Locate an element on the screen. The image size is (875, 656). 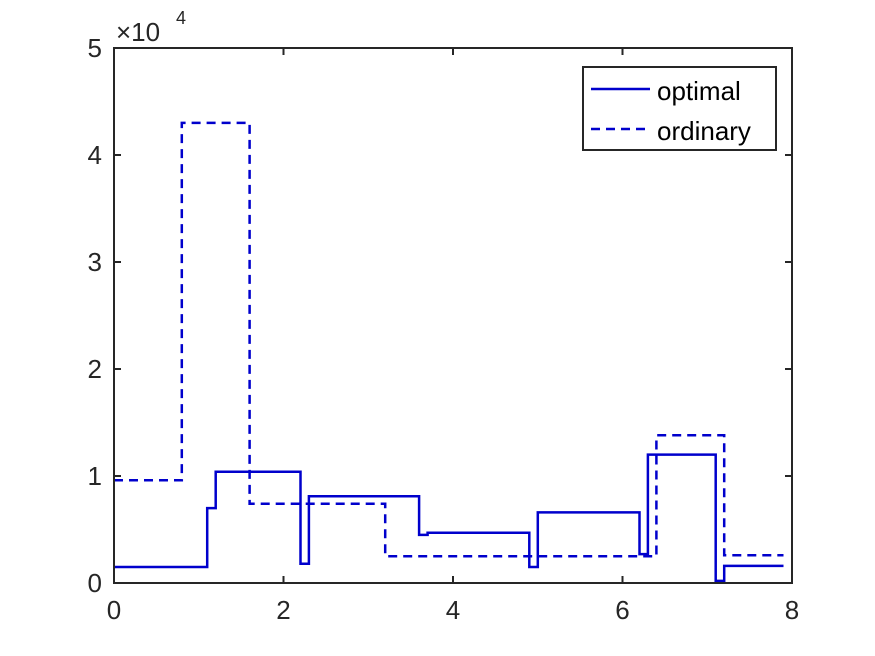
legend-box is located at coordinates (679, 108).